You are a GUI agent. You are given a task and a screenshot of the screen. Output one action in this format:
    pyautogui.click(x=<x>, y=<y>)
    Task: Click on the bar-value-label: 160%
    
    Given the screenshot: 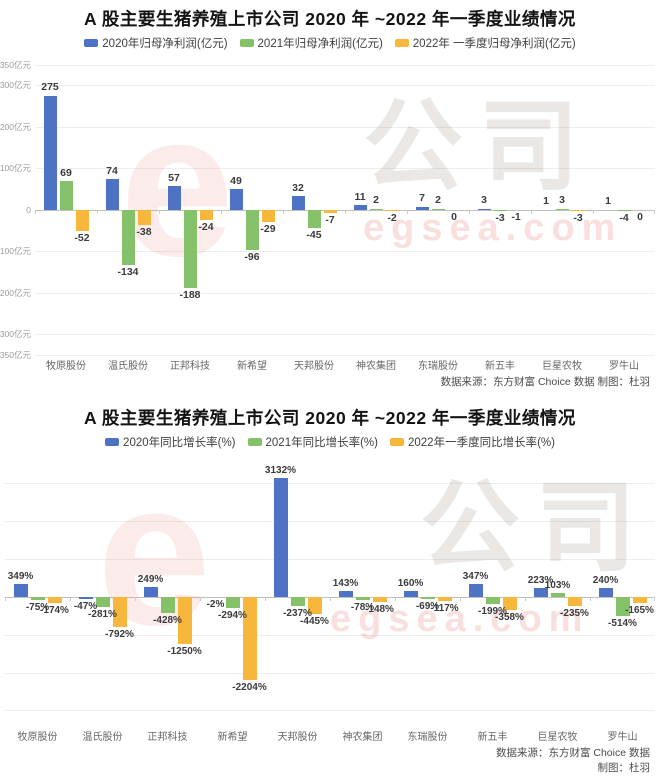 What is the action you would take?
    pyautogui.click(x=410, y=583)
    